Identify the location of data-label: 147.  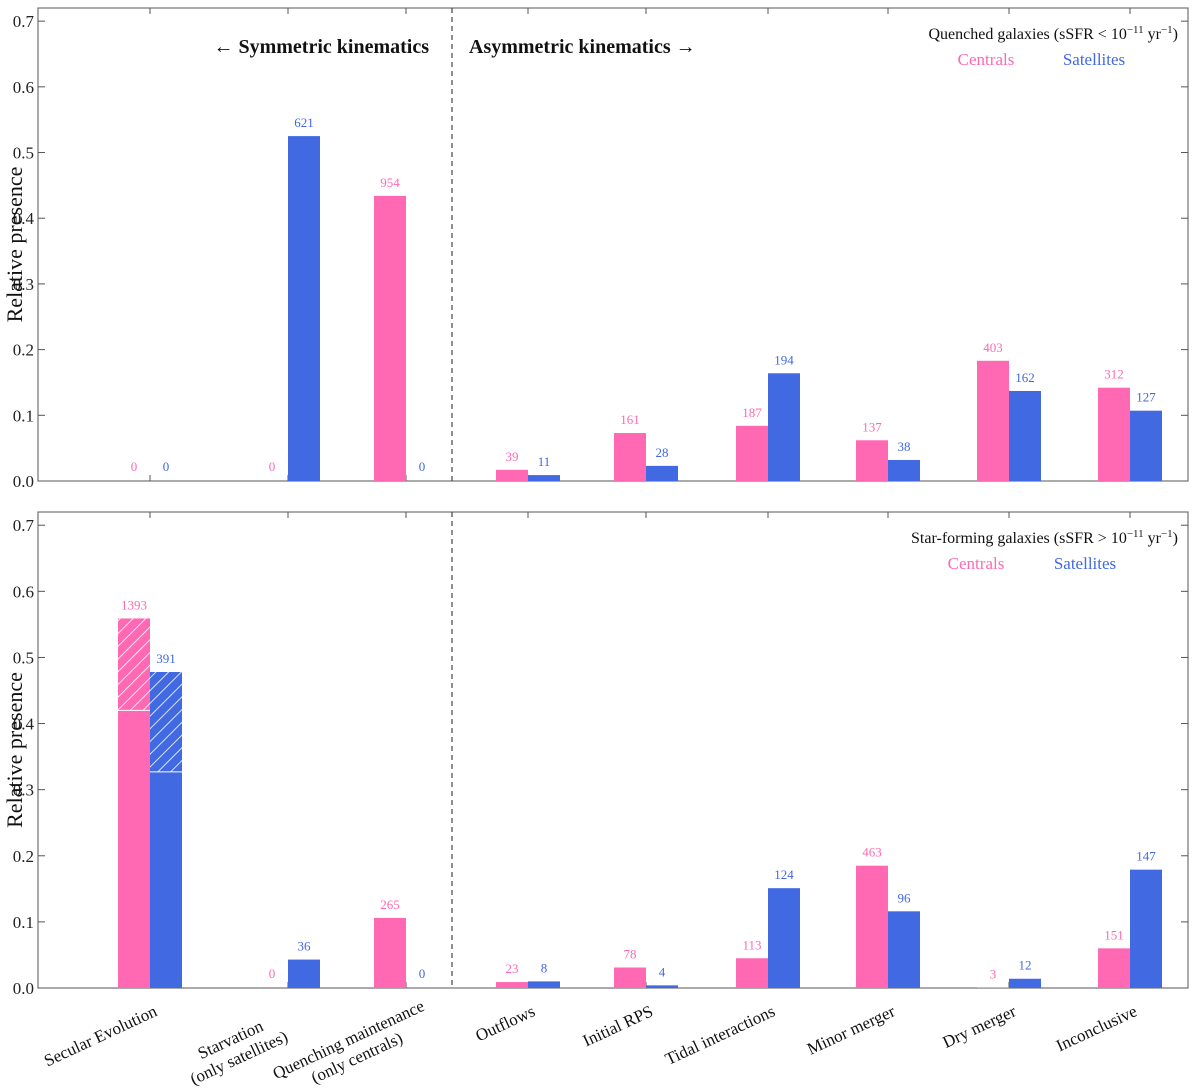
(1146, 856).